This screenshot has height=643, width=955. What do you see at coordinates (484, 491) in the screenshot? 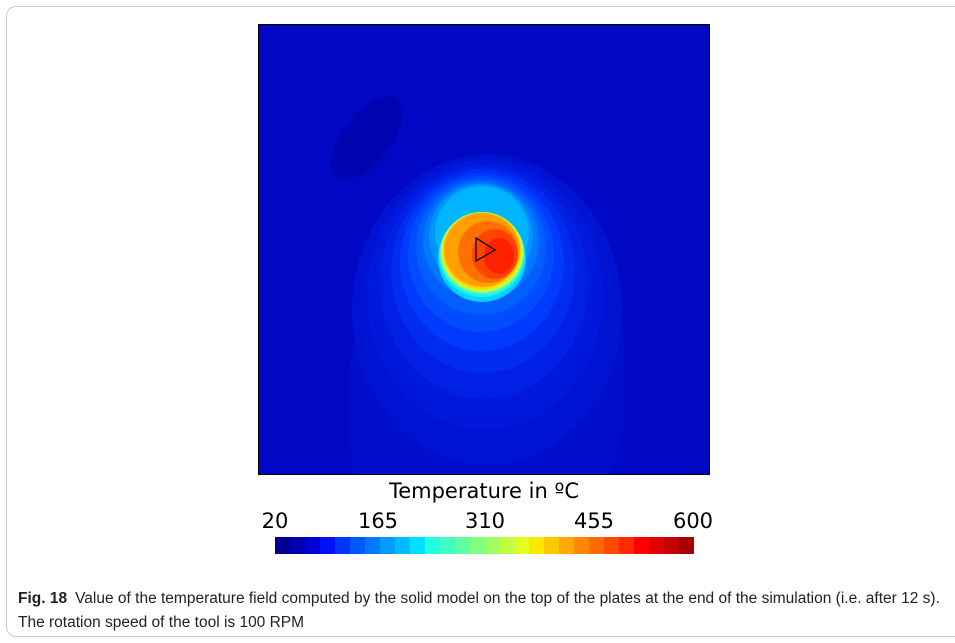
I see `colorbar-title: Temperature in ºC` at bounding box center [484, 491].